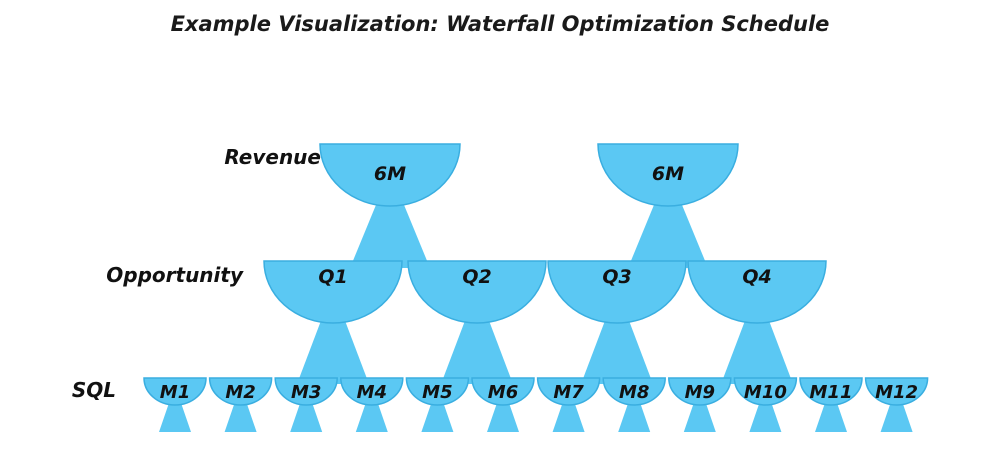 Image resolution: width=1000 pixels, height=474 pixels. What do you see at coordinates (616, 277) in the screenshot?
I see `opportunity-value-3: Q3` at bounding box center [616, 277].